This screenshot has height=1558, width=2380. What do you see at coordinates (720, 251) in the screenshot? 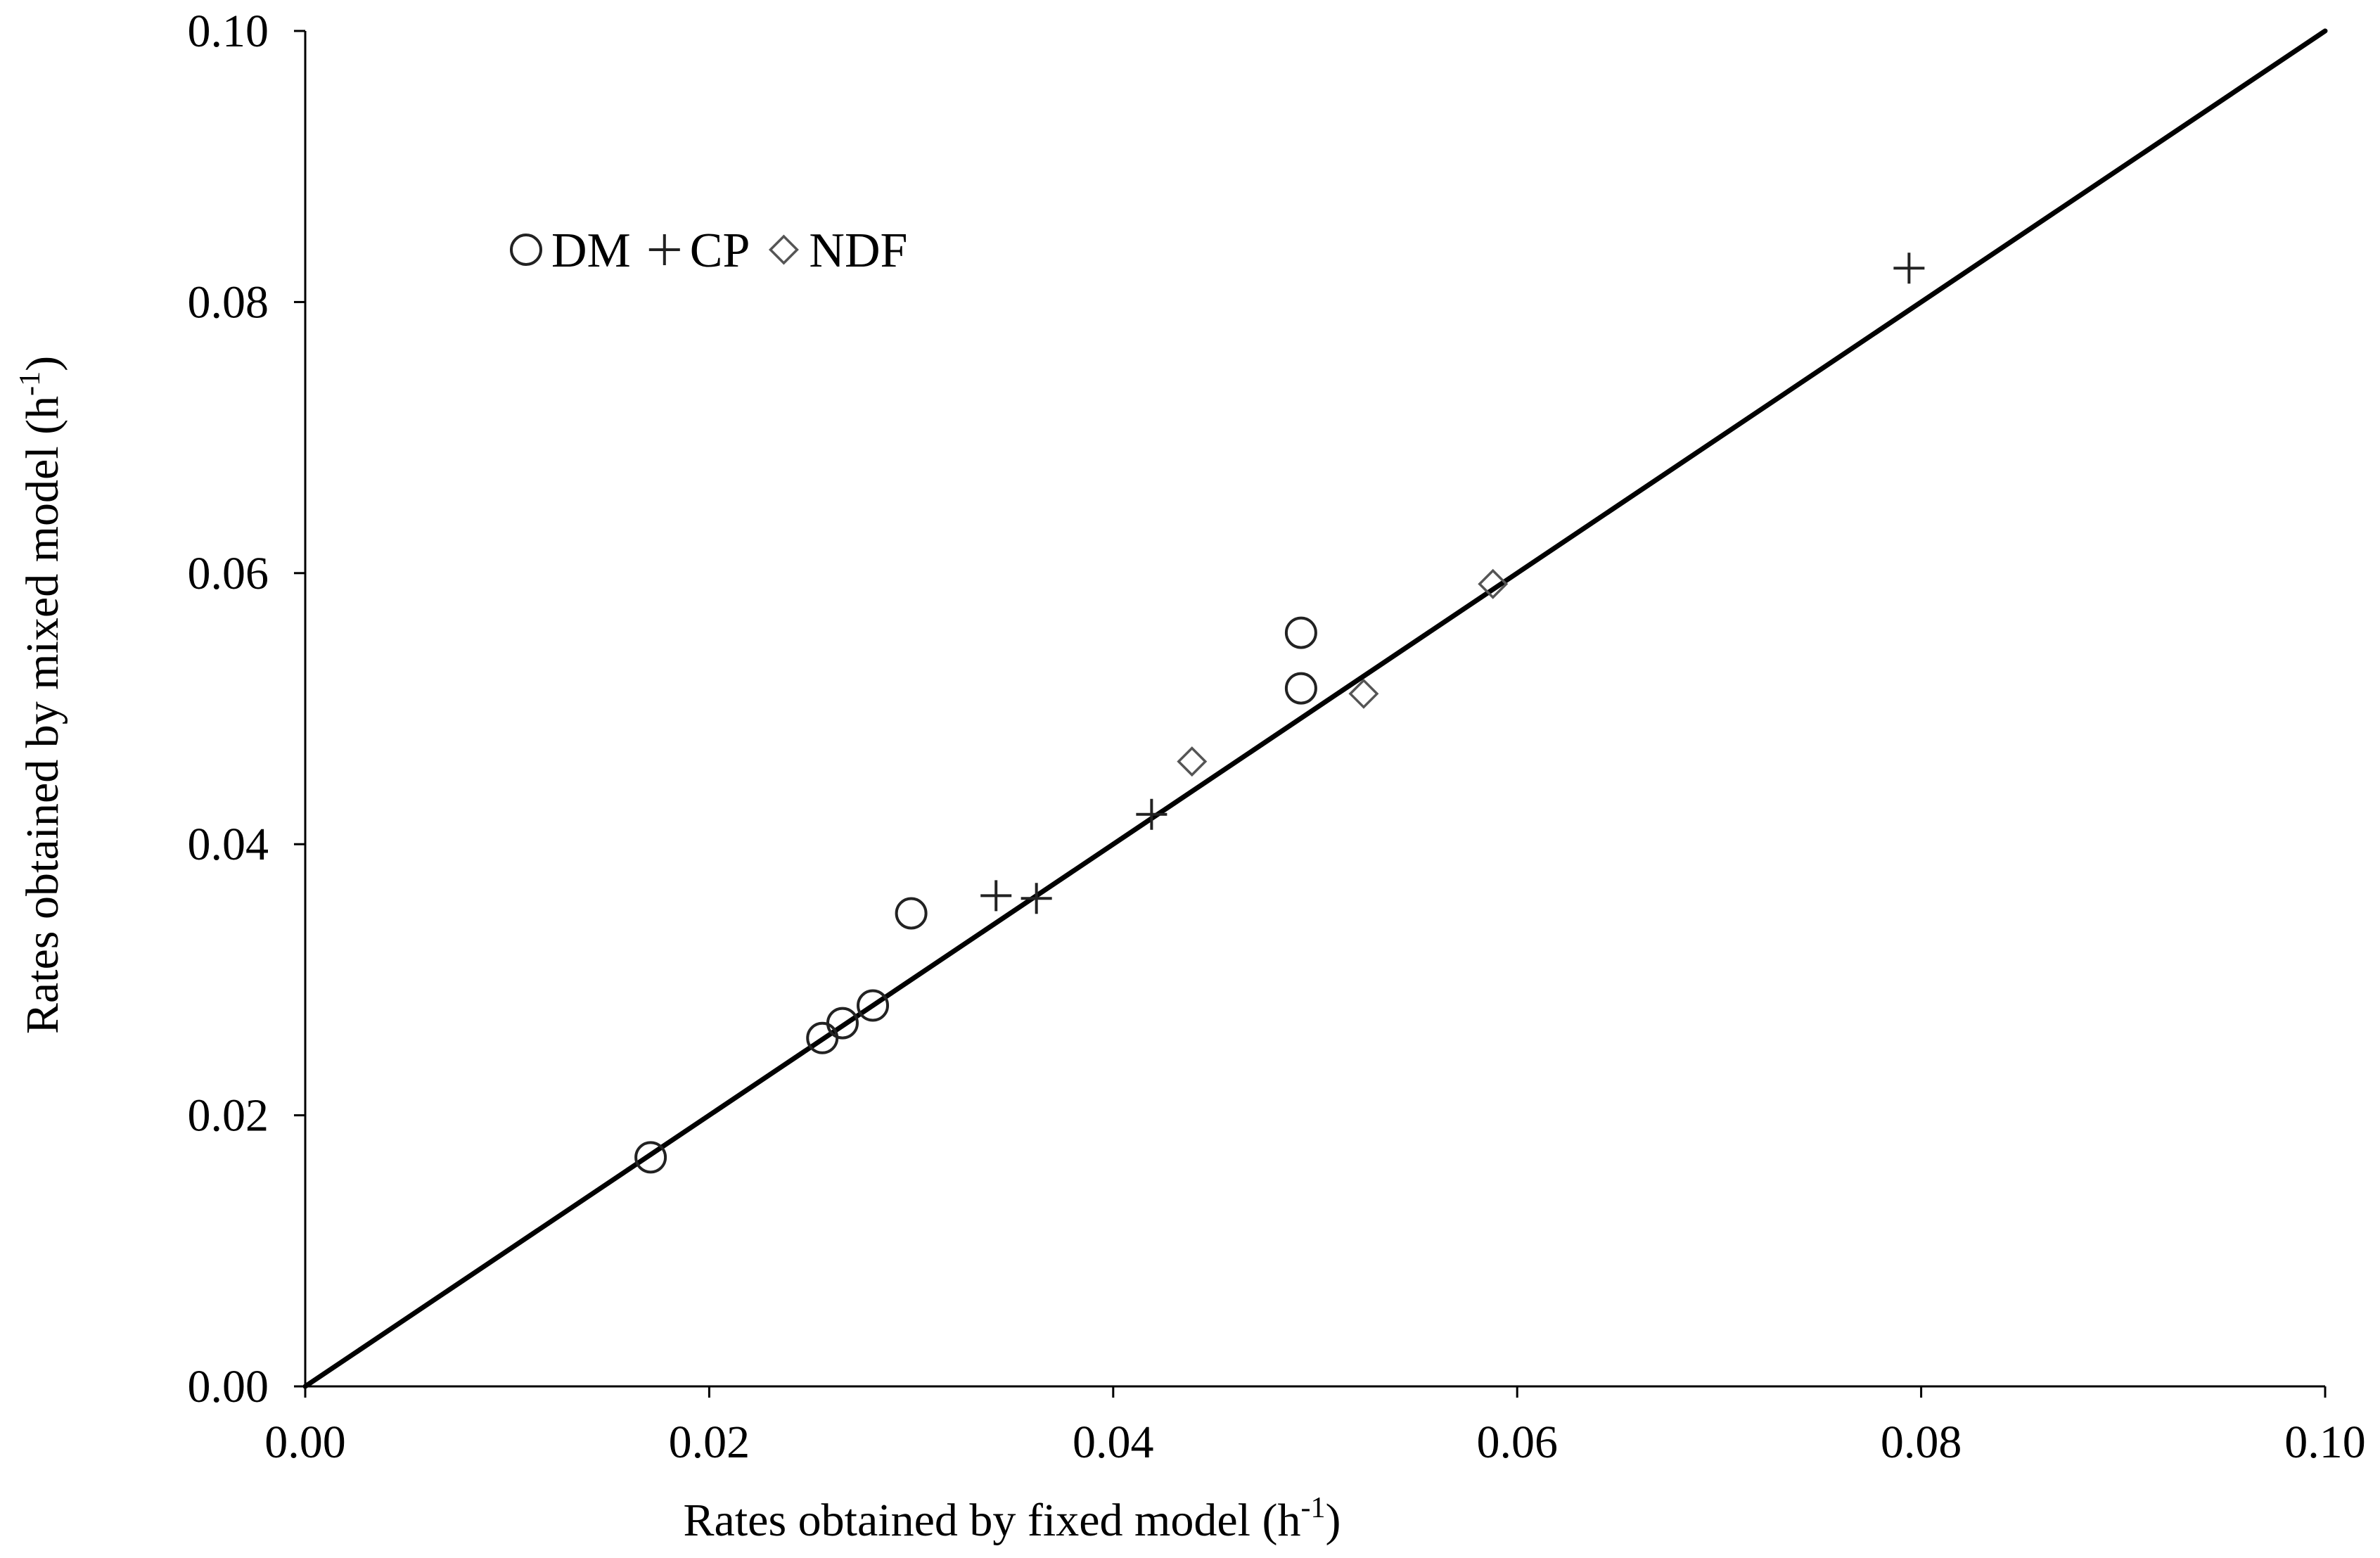
I see `legend-label-cp: CP` at bounding box center [720, 251].